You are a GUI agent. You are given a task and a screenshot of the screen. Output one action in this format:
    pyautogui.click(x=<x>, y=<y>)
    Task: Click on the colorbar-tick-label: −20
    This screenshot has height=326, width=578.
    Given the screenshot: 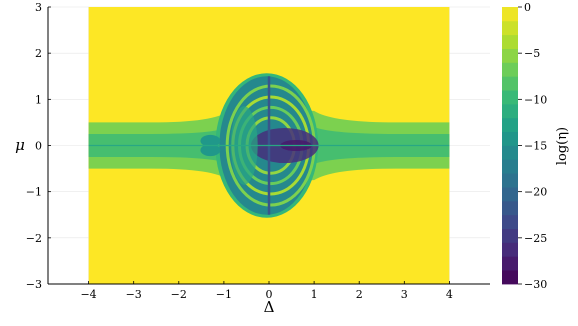 What is the action you would take?
    pyautogui.click(x=535, y=192)
    